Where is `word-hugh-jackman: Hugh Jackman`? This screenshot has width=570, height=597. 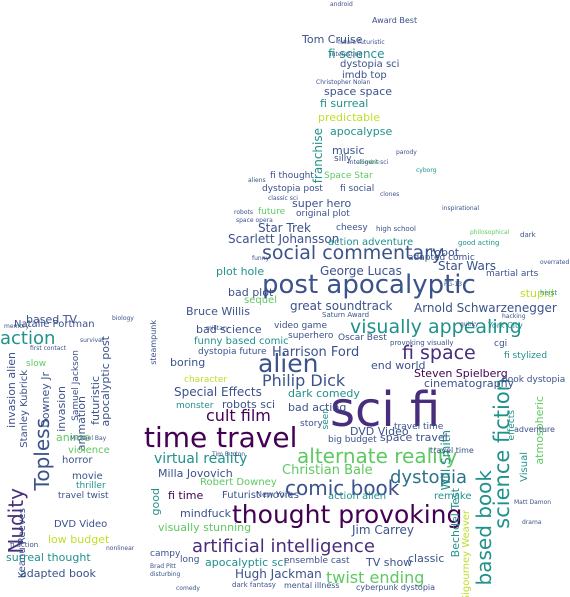
word-hugh-jackman: Hugh Jackman is located at coordinates (278, 574).